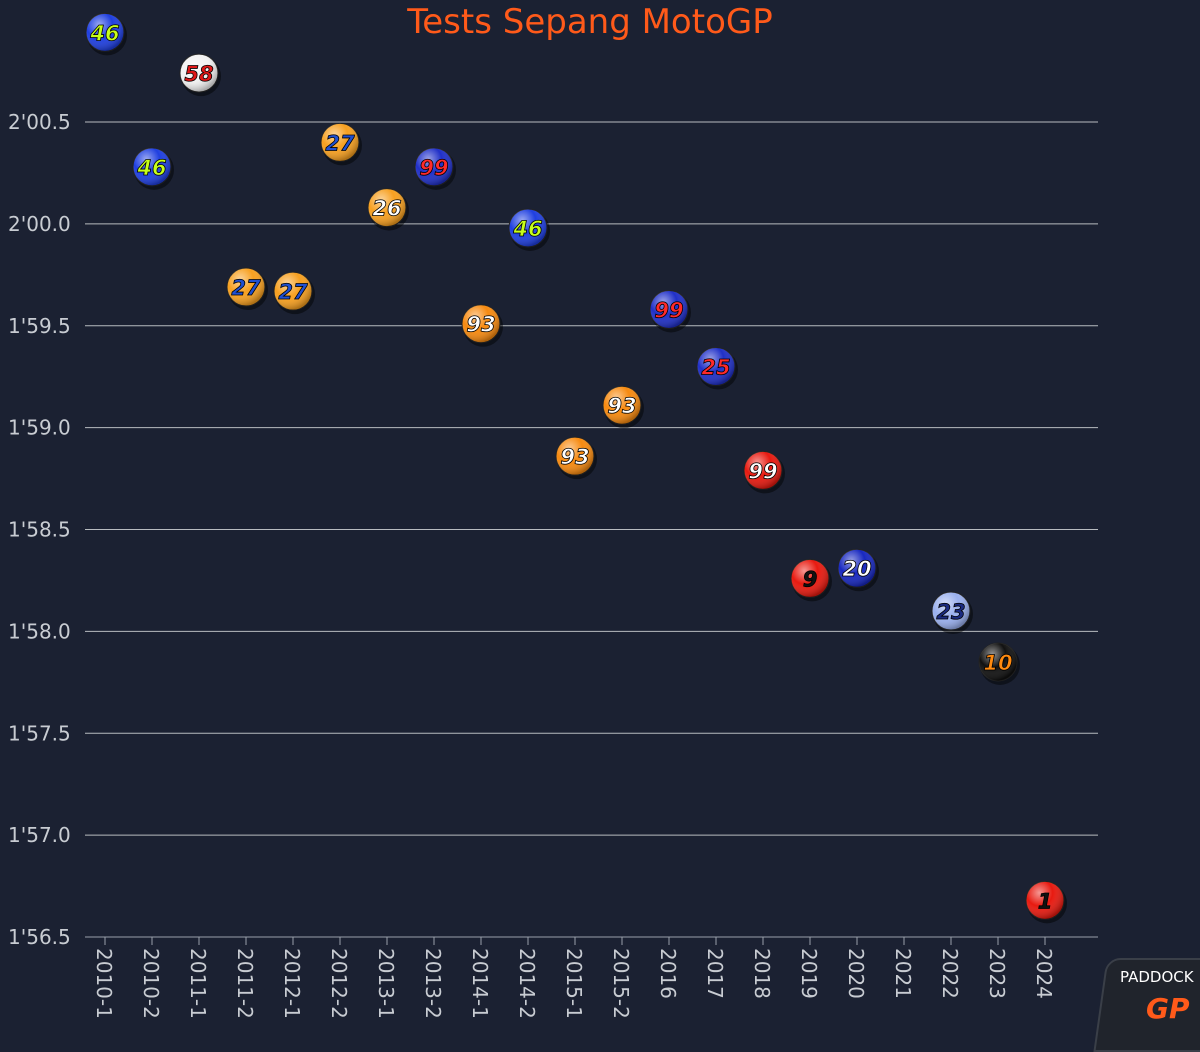 The image size is (1200, 1052). I want to click on x-tick-label: 2011-1, so click(198, 983).